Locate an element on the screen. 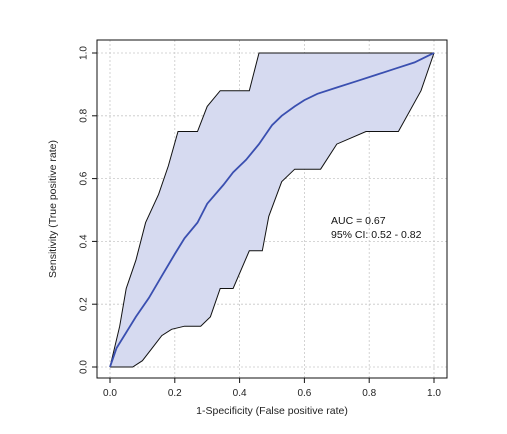 The image size is (507, 434). x-axis-label: 1-Specificity (False positive rate) is located at coordinates (272, 411).